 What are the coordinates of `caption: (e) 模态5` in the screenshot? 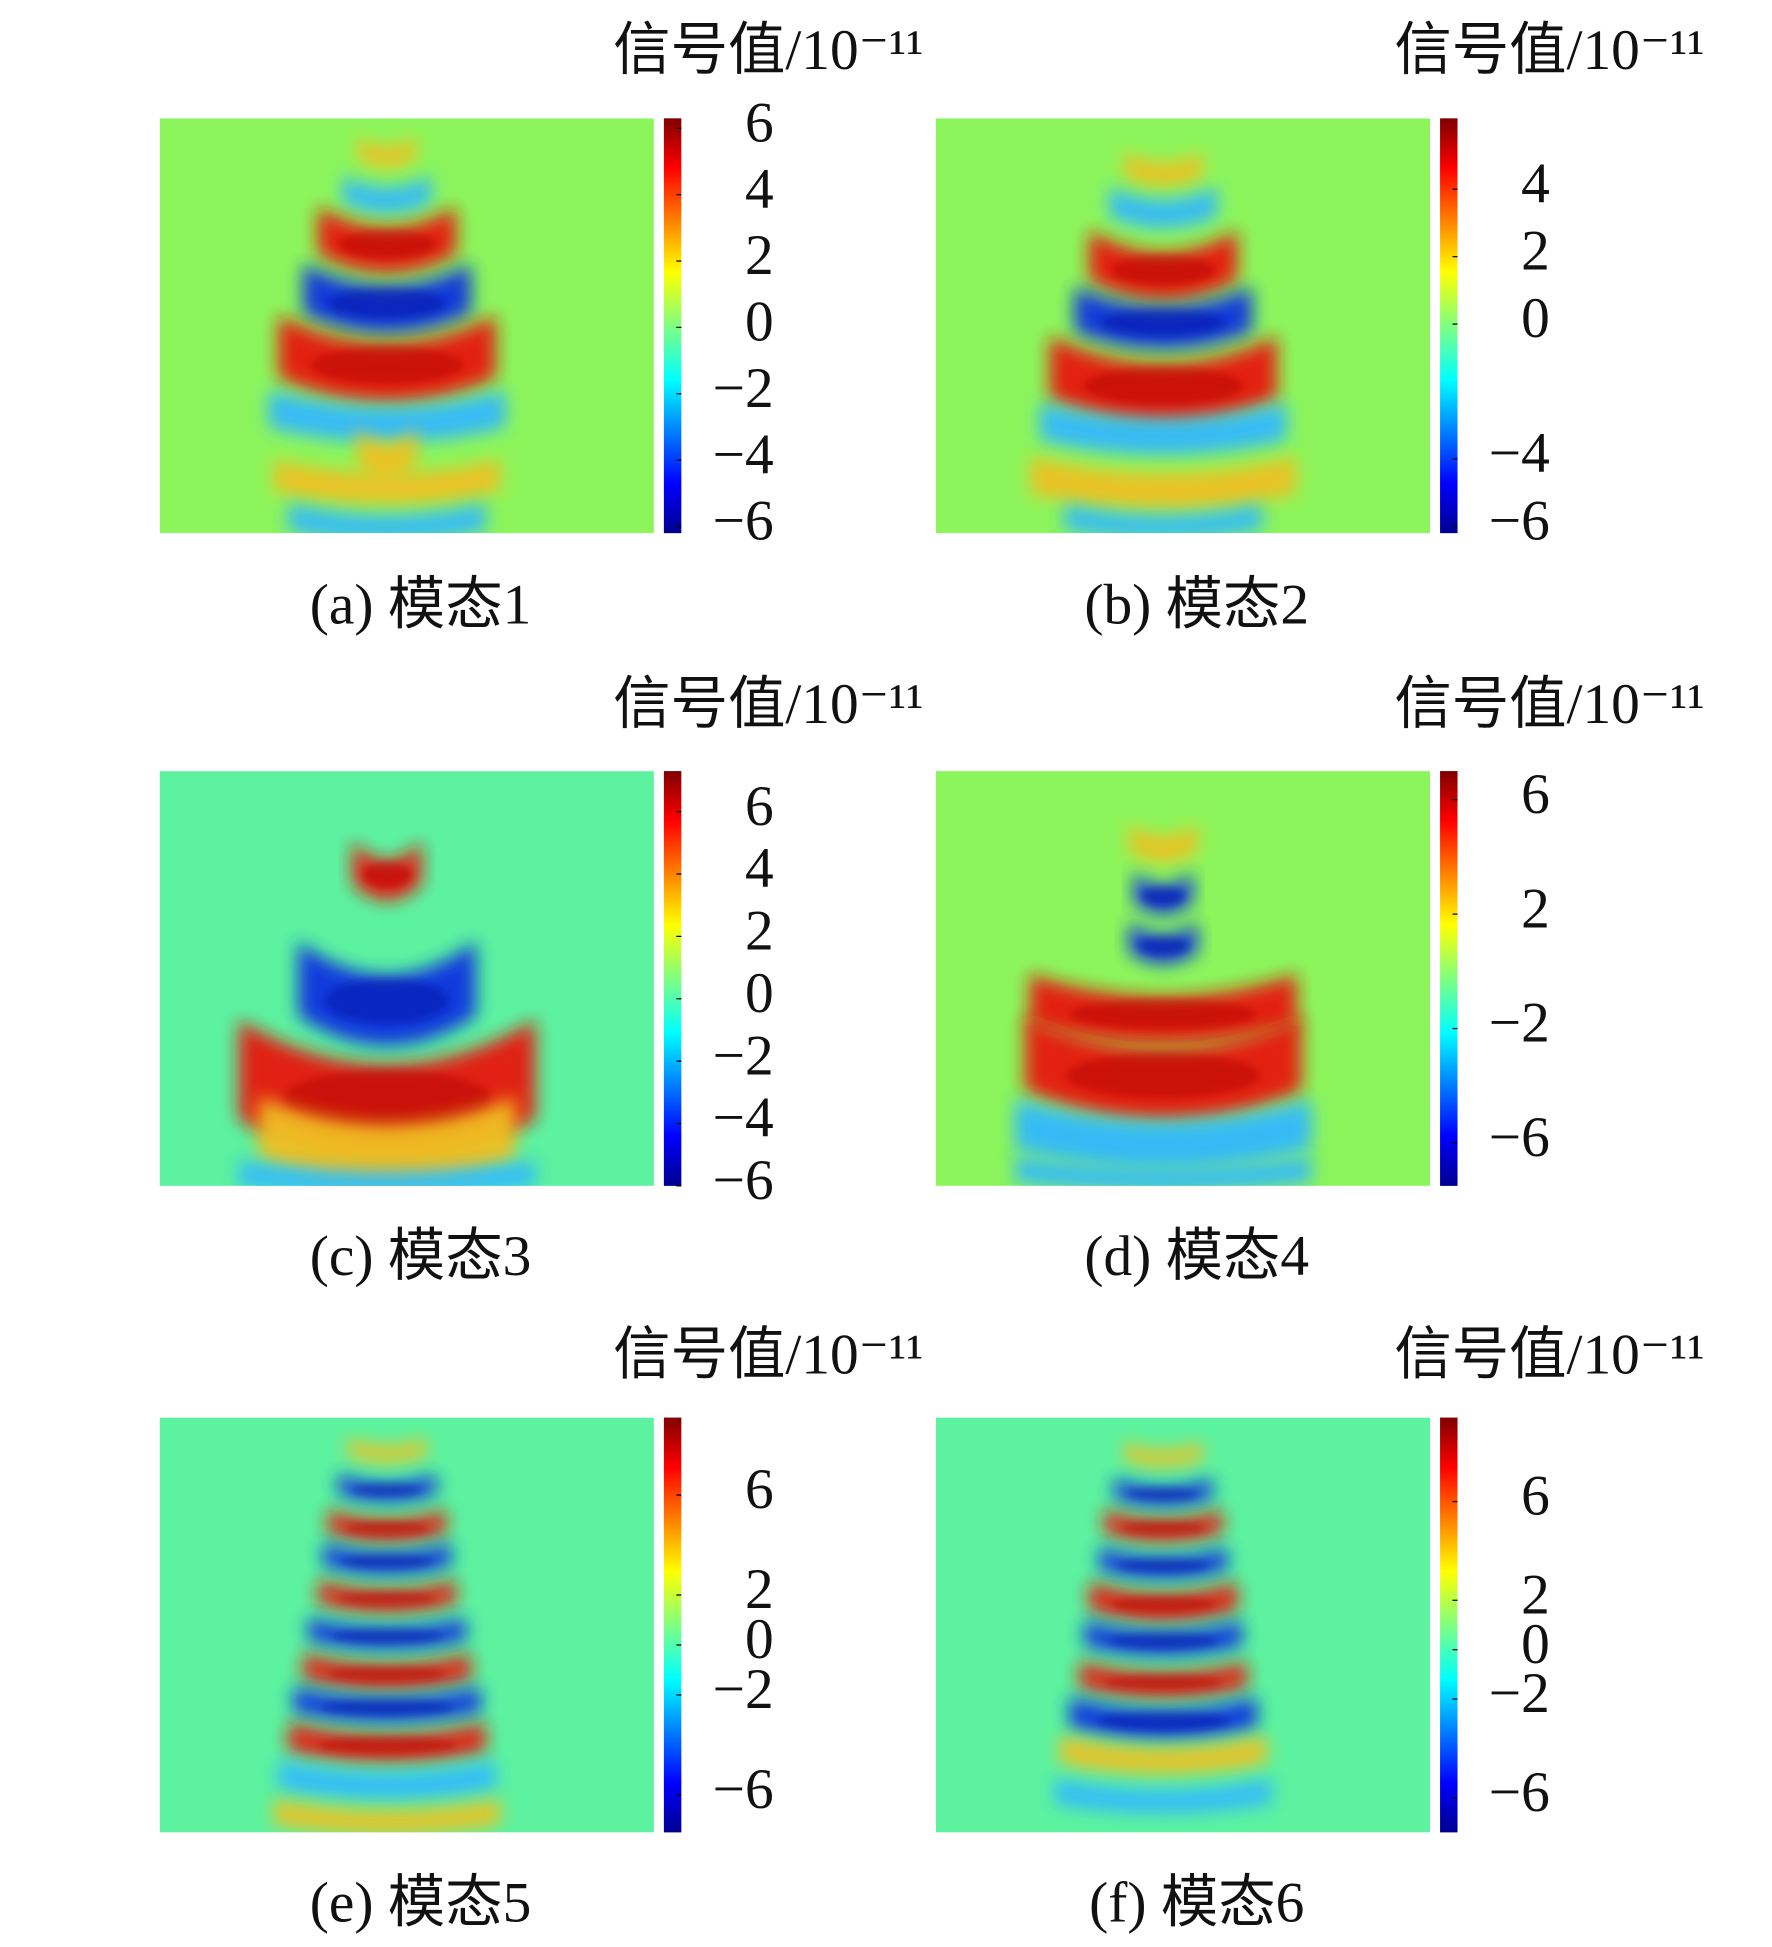 It's located at (421, 1903).